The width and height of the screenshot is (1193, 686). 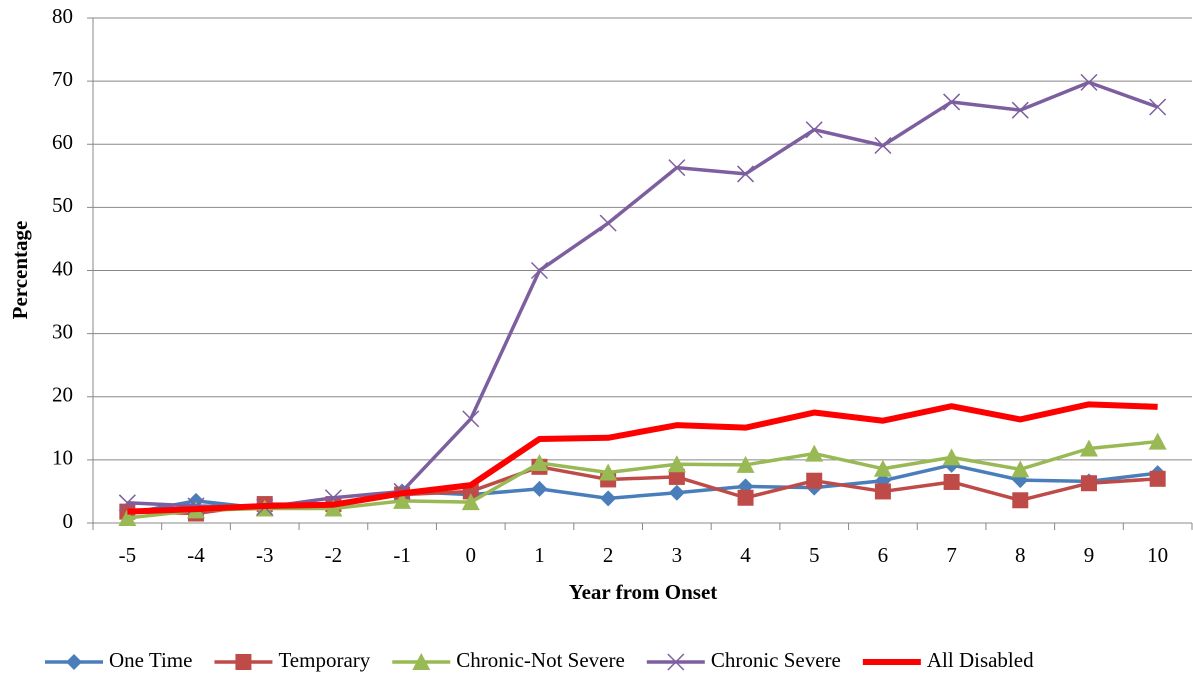 What do you see at coordinates (265, 555) in the screenshot?
I see `x-tick-label: -3` at bounding box center [265, 555].